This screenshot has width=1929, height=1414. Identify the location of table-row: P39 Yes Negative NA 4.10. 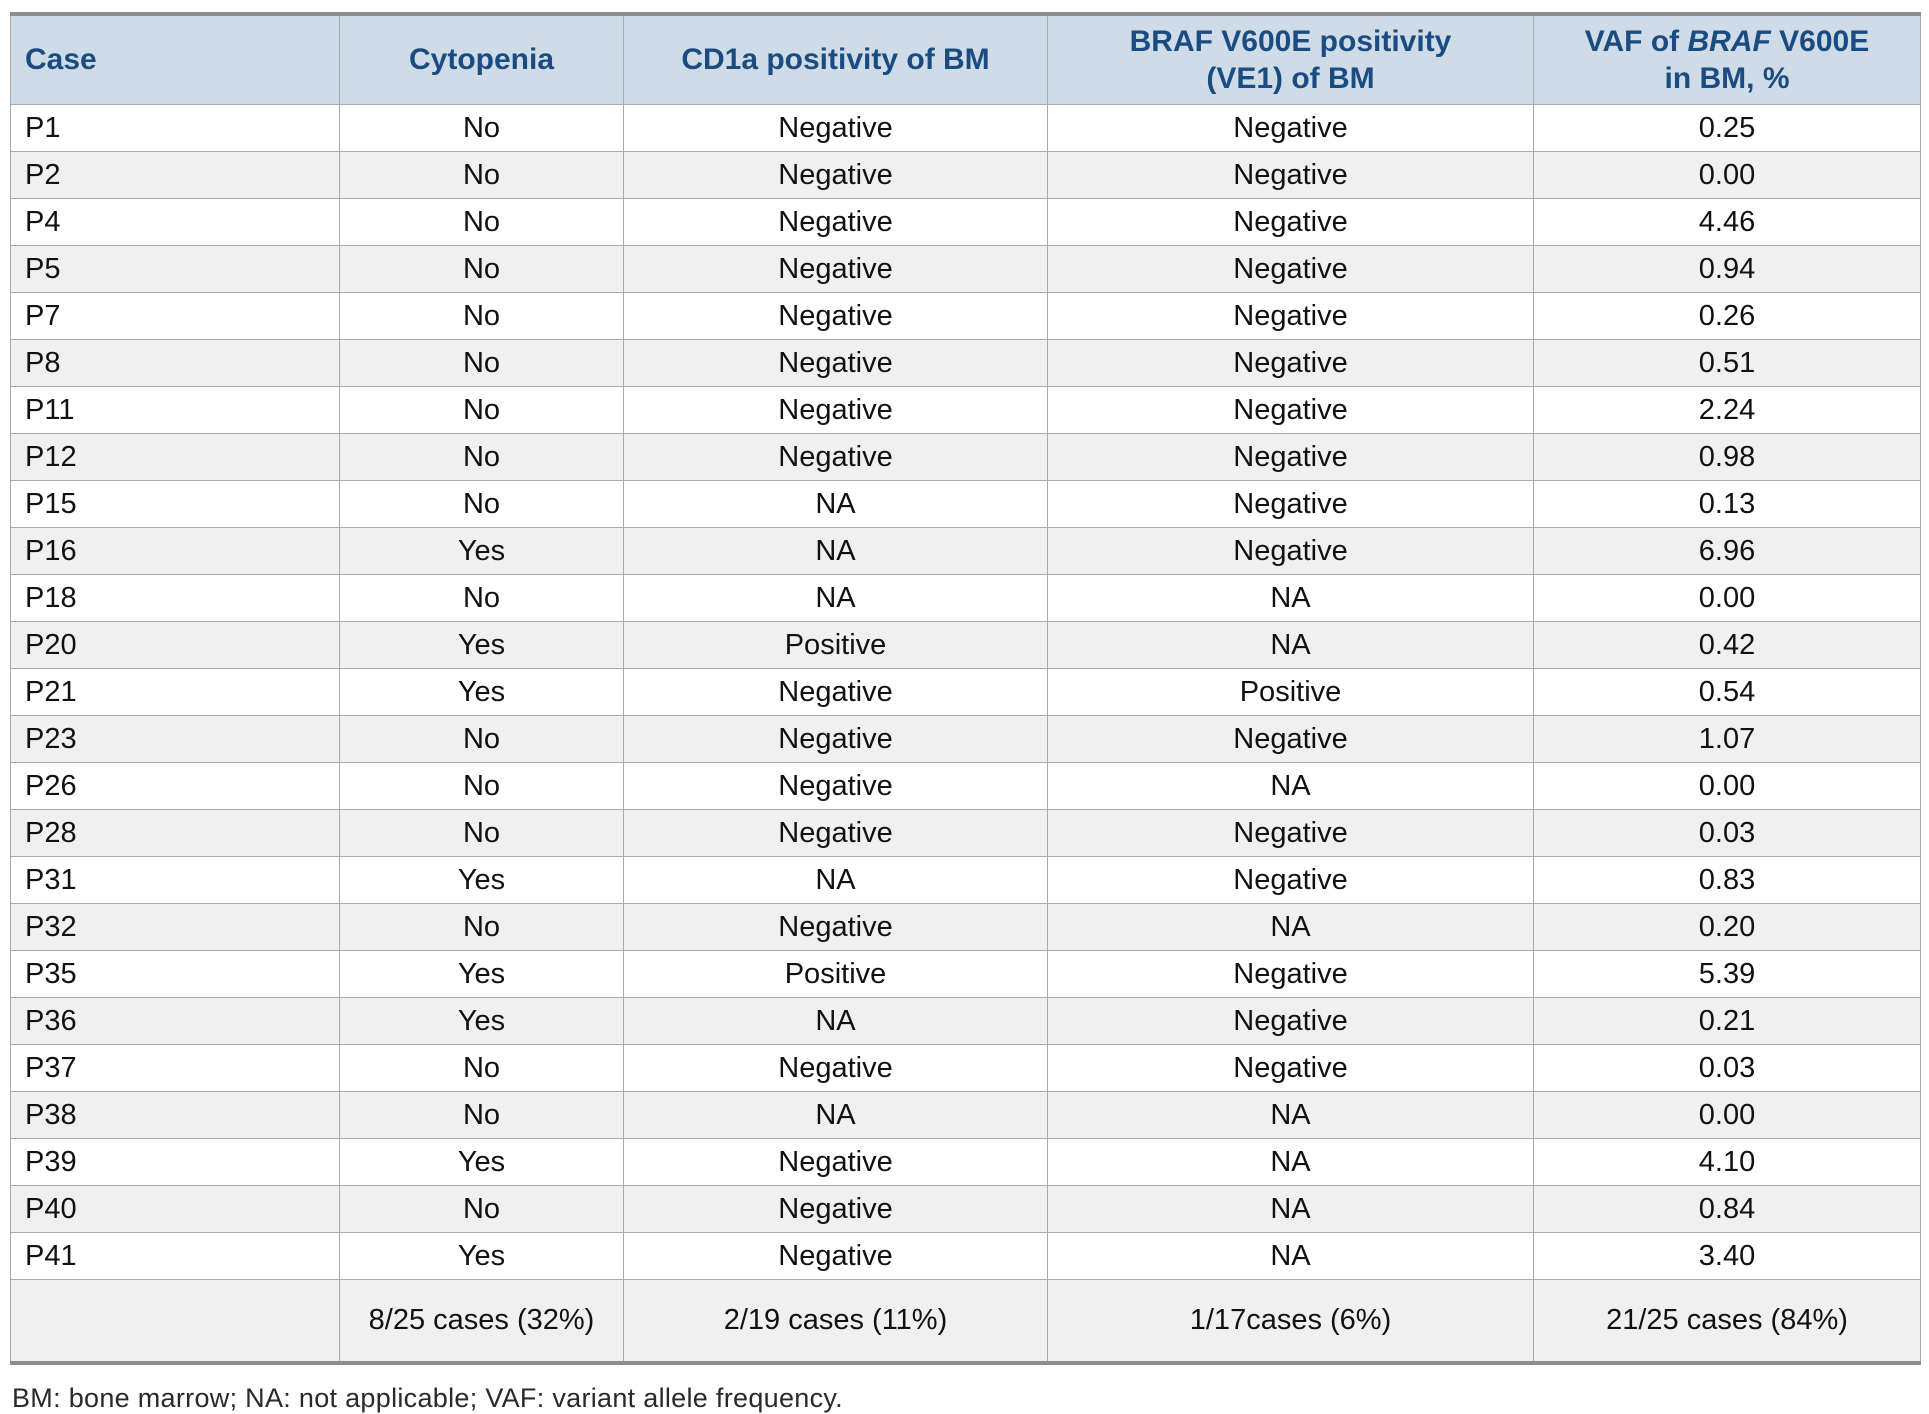
(965, 1162).